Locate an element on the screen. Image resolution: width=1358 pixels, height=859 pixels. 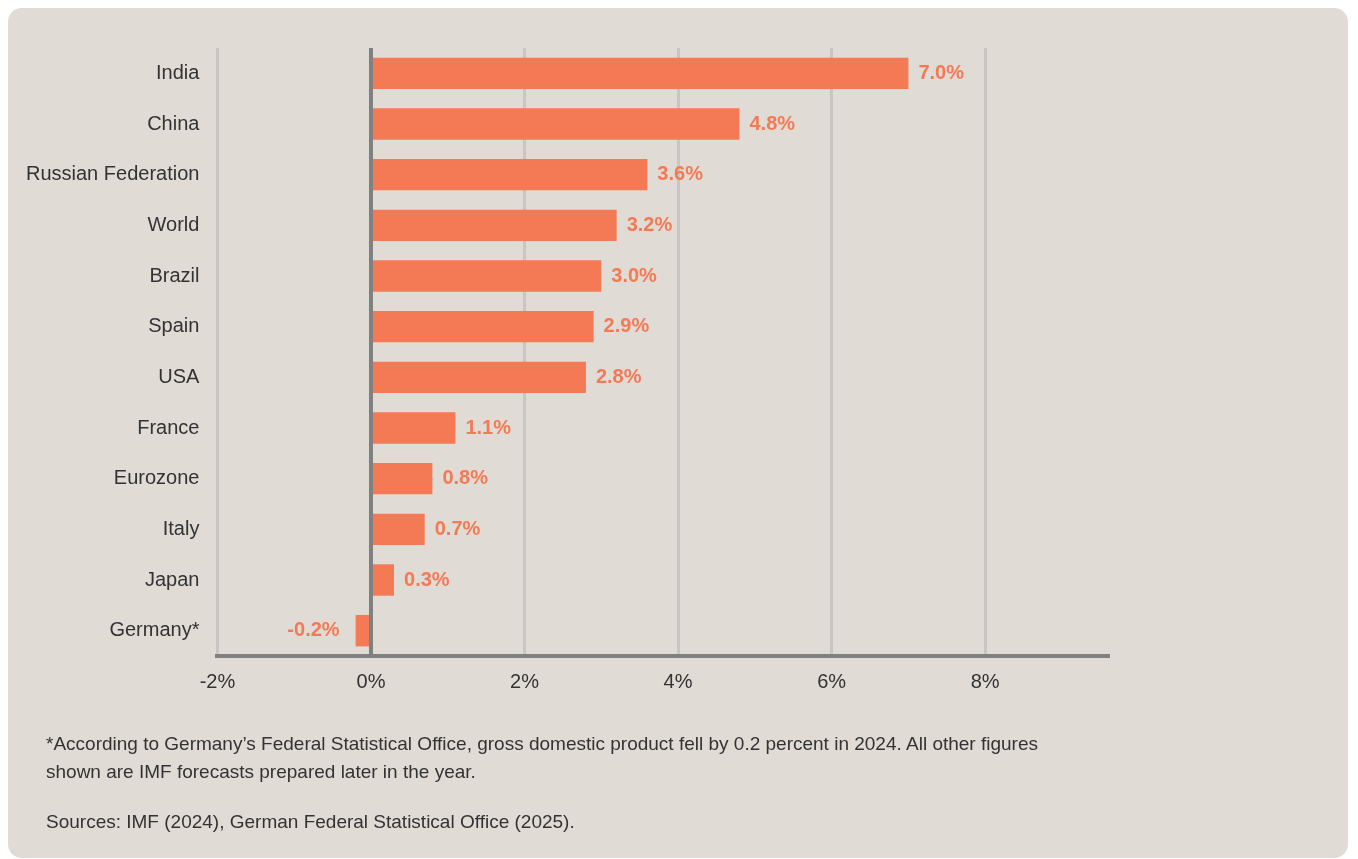
y-tick-label: Spain is located at coordinates (174, 325).